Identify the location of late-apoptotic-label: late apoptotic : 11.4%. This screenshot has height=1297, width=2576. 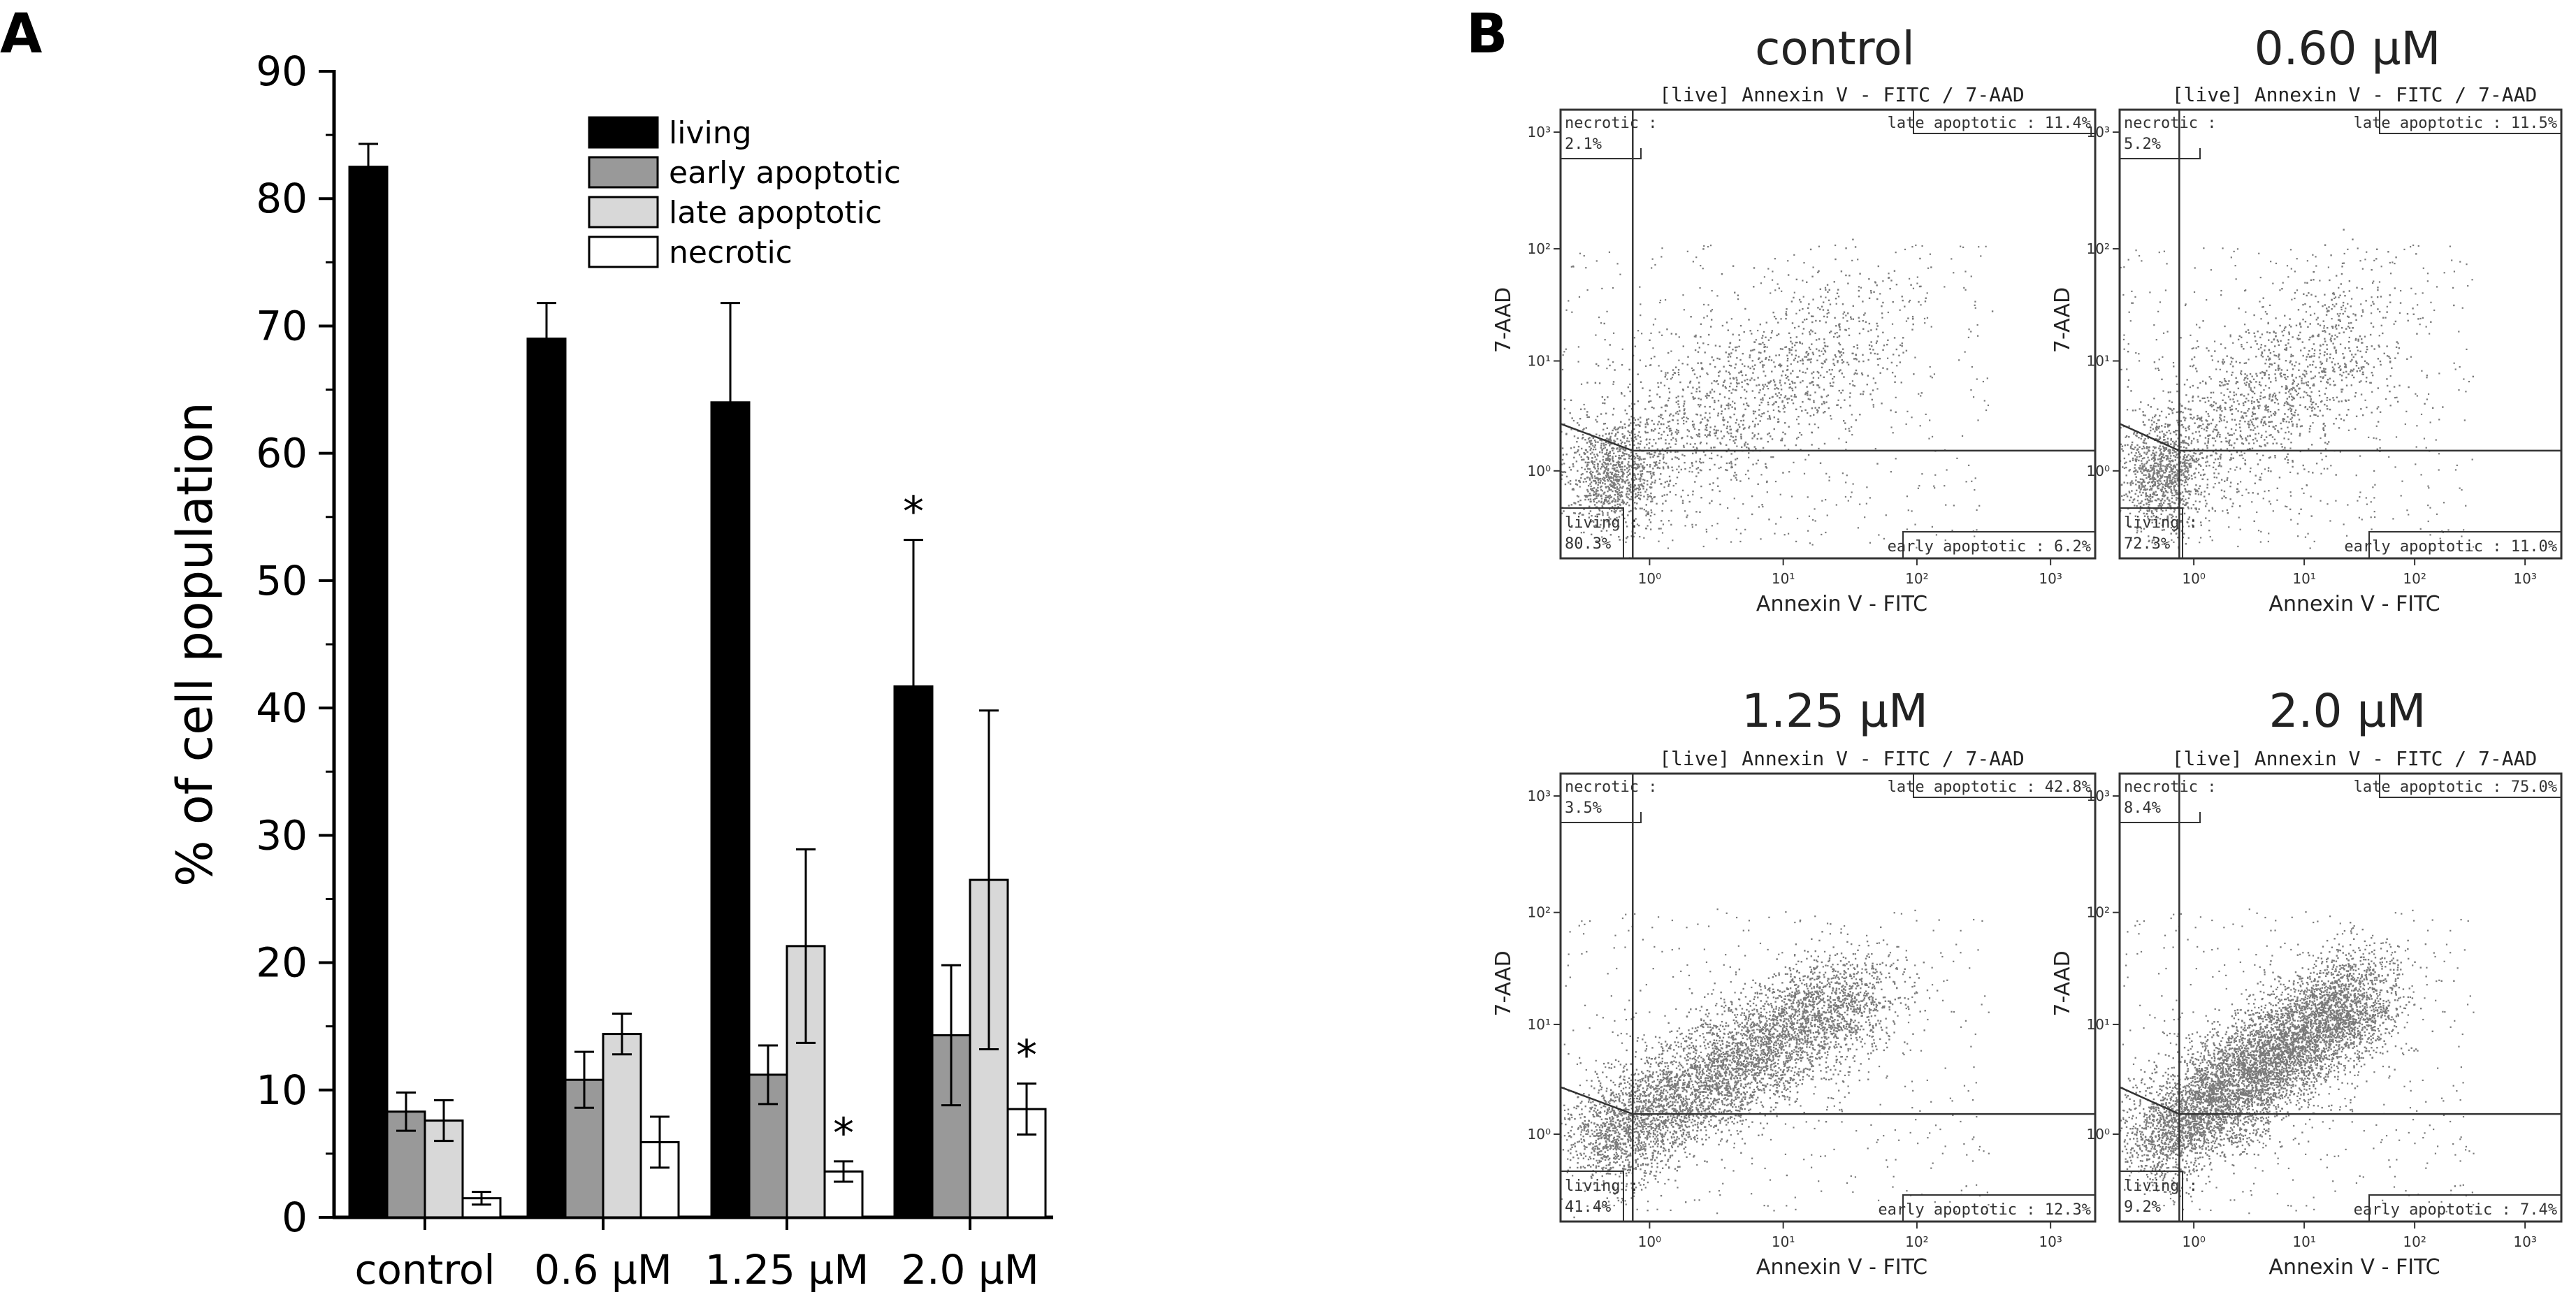
(1990, 124).